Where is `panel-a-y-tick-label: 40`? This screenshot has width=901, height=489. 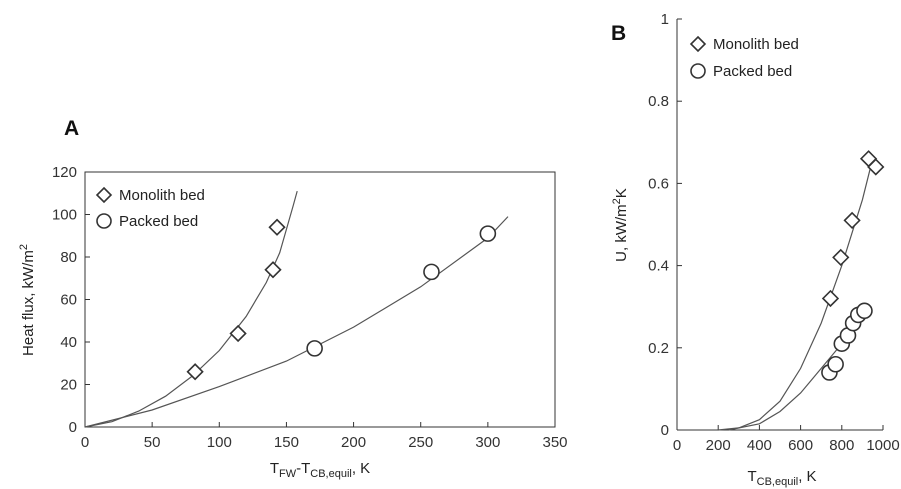 panel-a-y-tick-label: 40 is located at coordinates (68, 342).